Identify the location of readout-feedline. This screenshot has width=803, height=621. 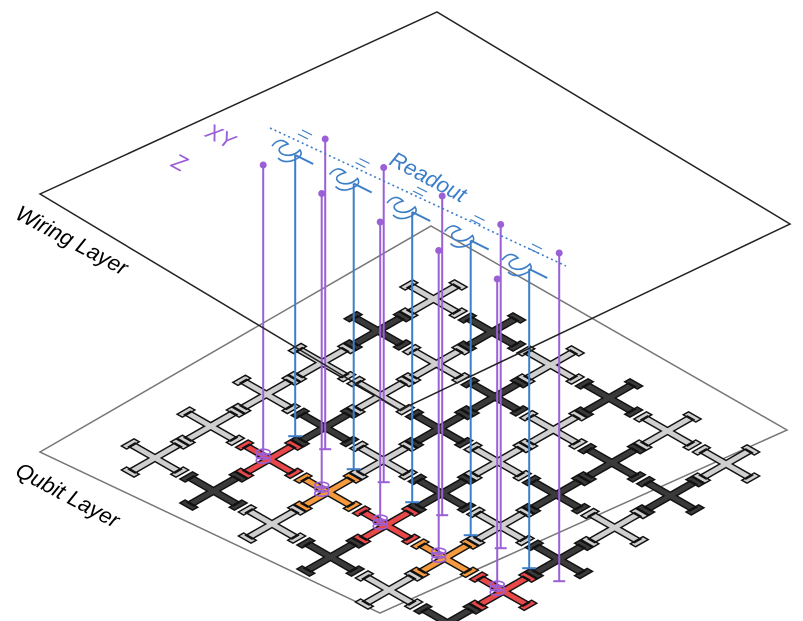
(418, 197).